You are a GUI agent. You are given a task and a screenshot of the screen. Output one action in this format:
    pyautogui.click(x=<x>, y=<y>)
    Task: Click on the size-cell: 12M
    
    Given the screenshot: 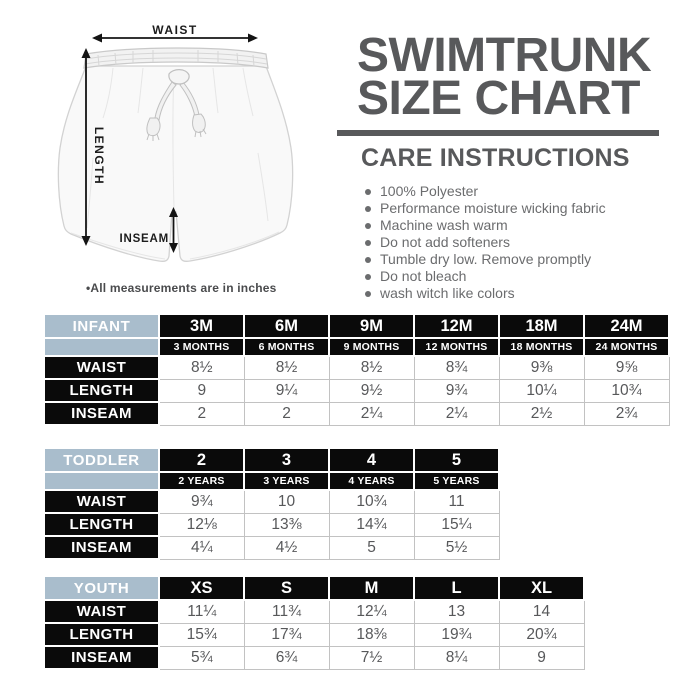 What is the action you would take?
    pyautogui.click(x=456, y=326)
    